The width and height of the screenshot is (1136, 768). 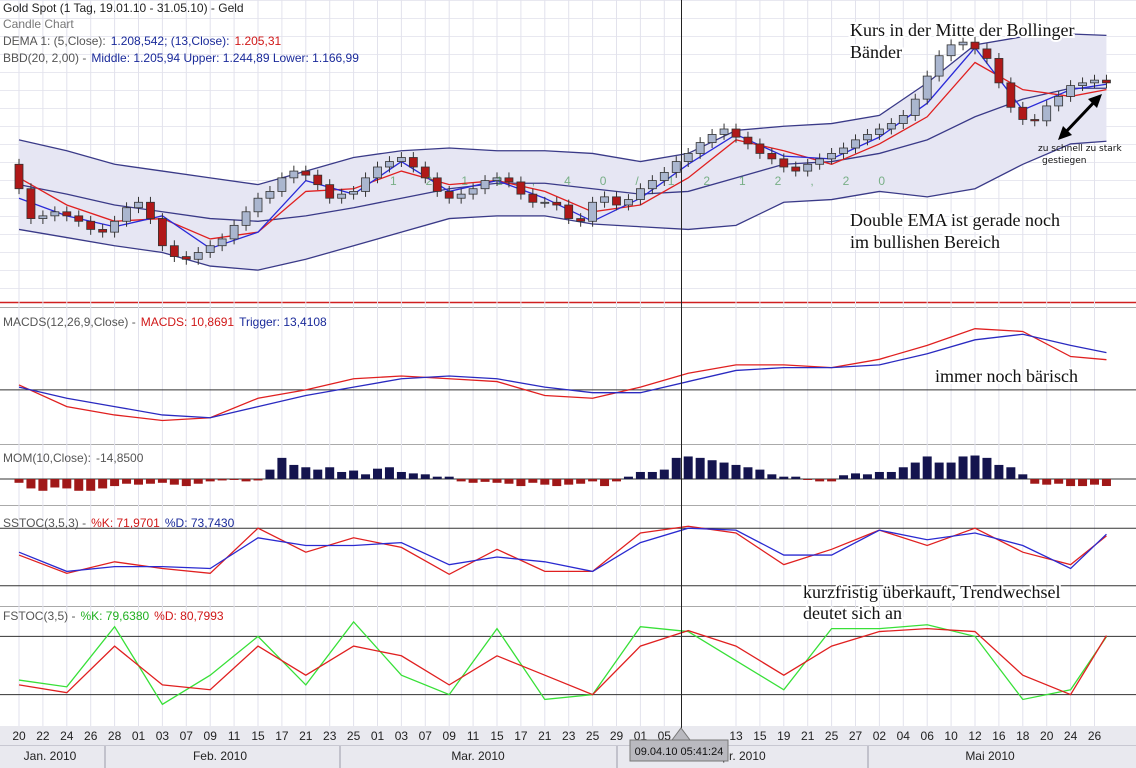 What do you see at coordinates (925, 242) in the screenshot?
I see `annotation: im bullishen Bereich` at bounding box center [925, 242].